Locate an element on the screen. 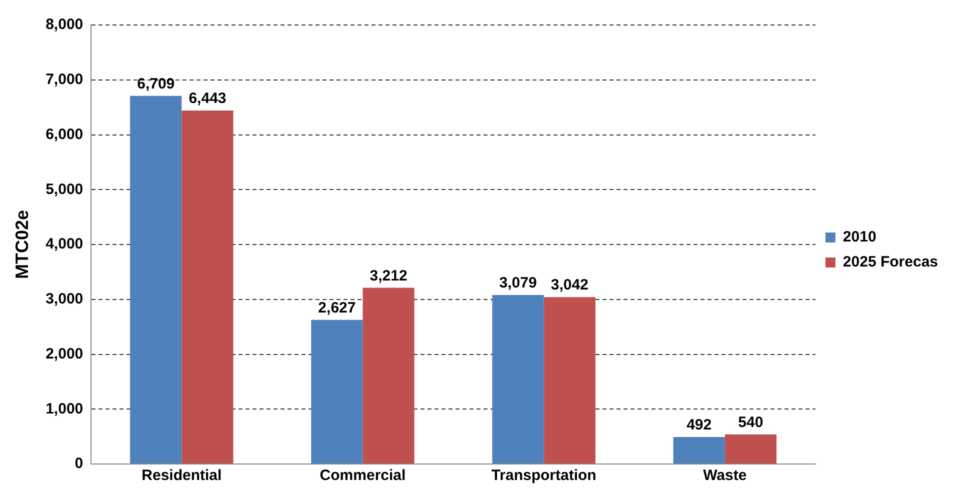 The width and height of the screenshot is (967, 495). data-label: 2,627 is located at coordinates (337, 307).